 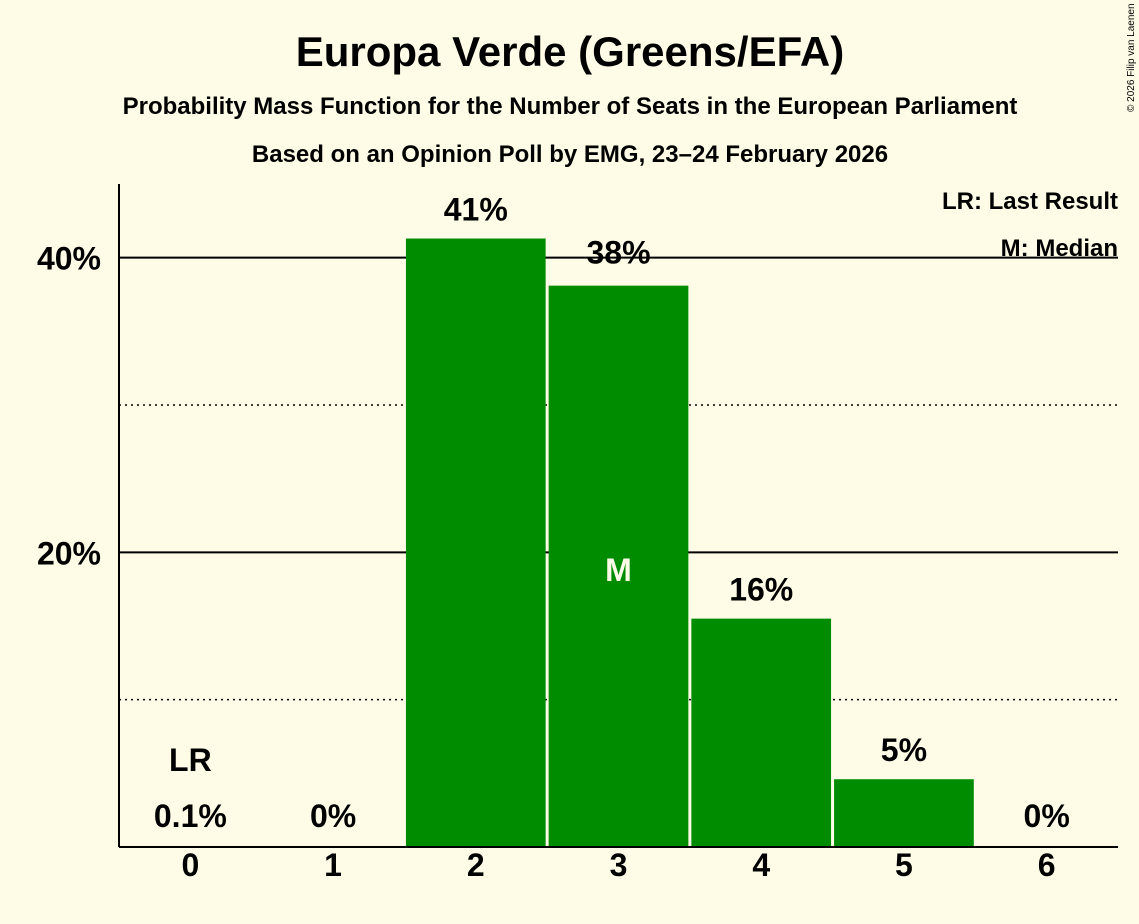 I want to click on x-tick-label: 2, so click(x=476, y=865).